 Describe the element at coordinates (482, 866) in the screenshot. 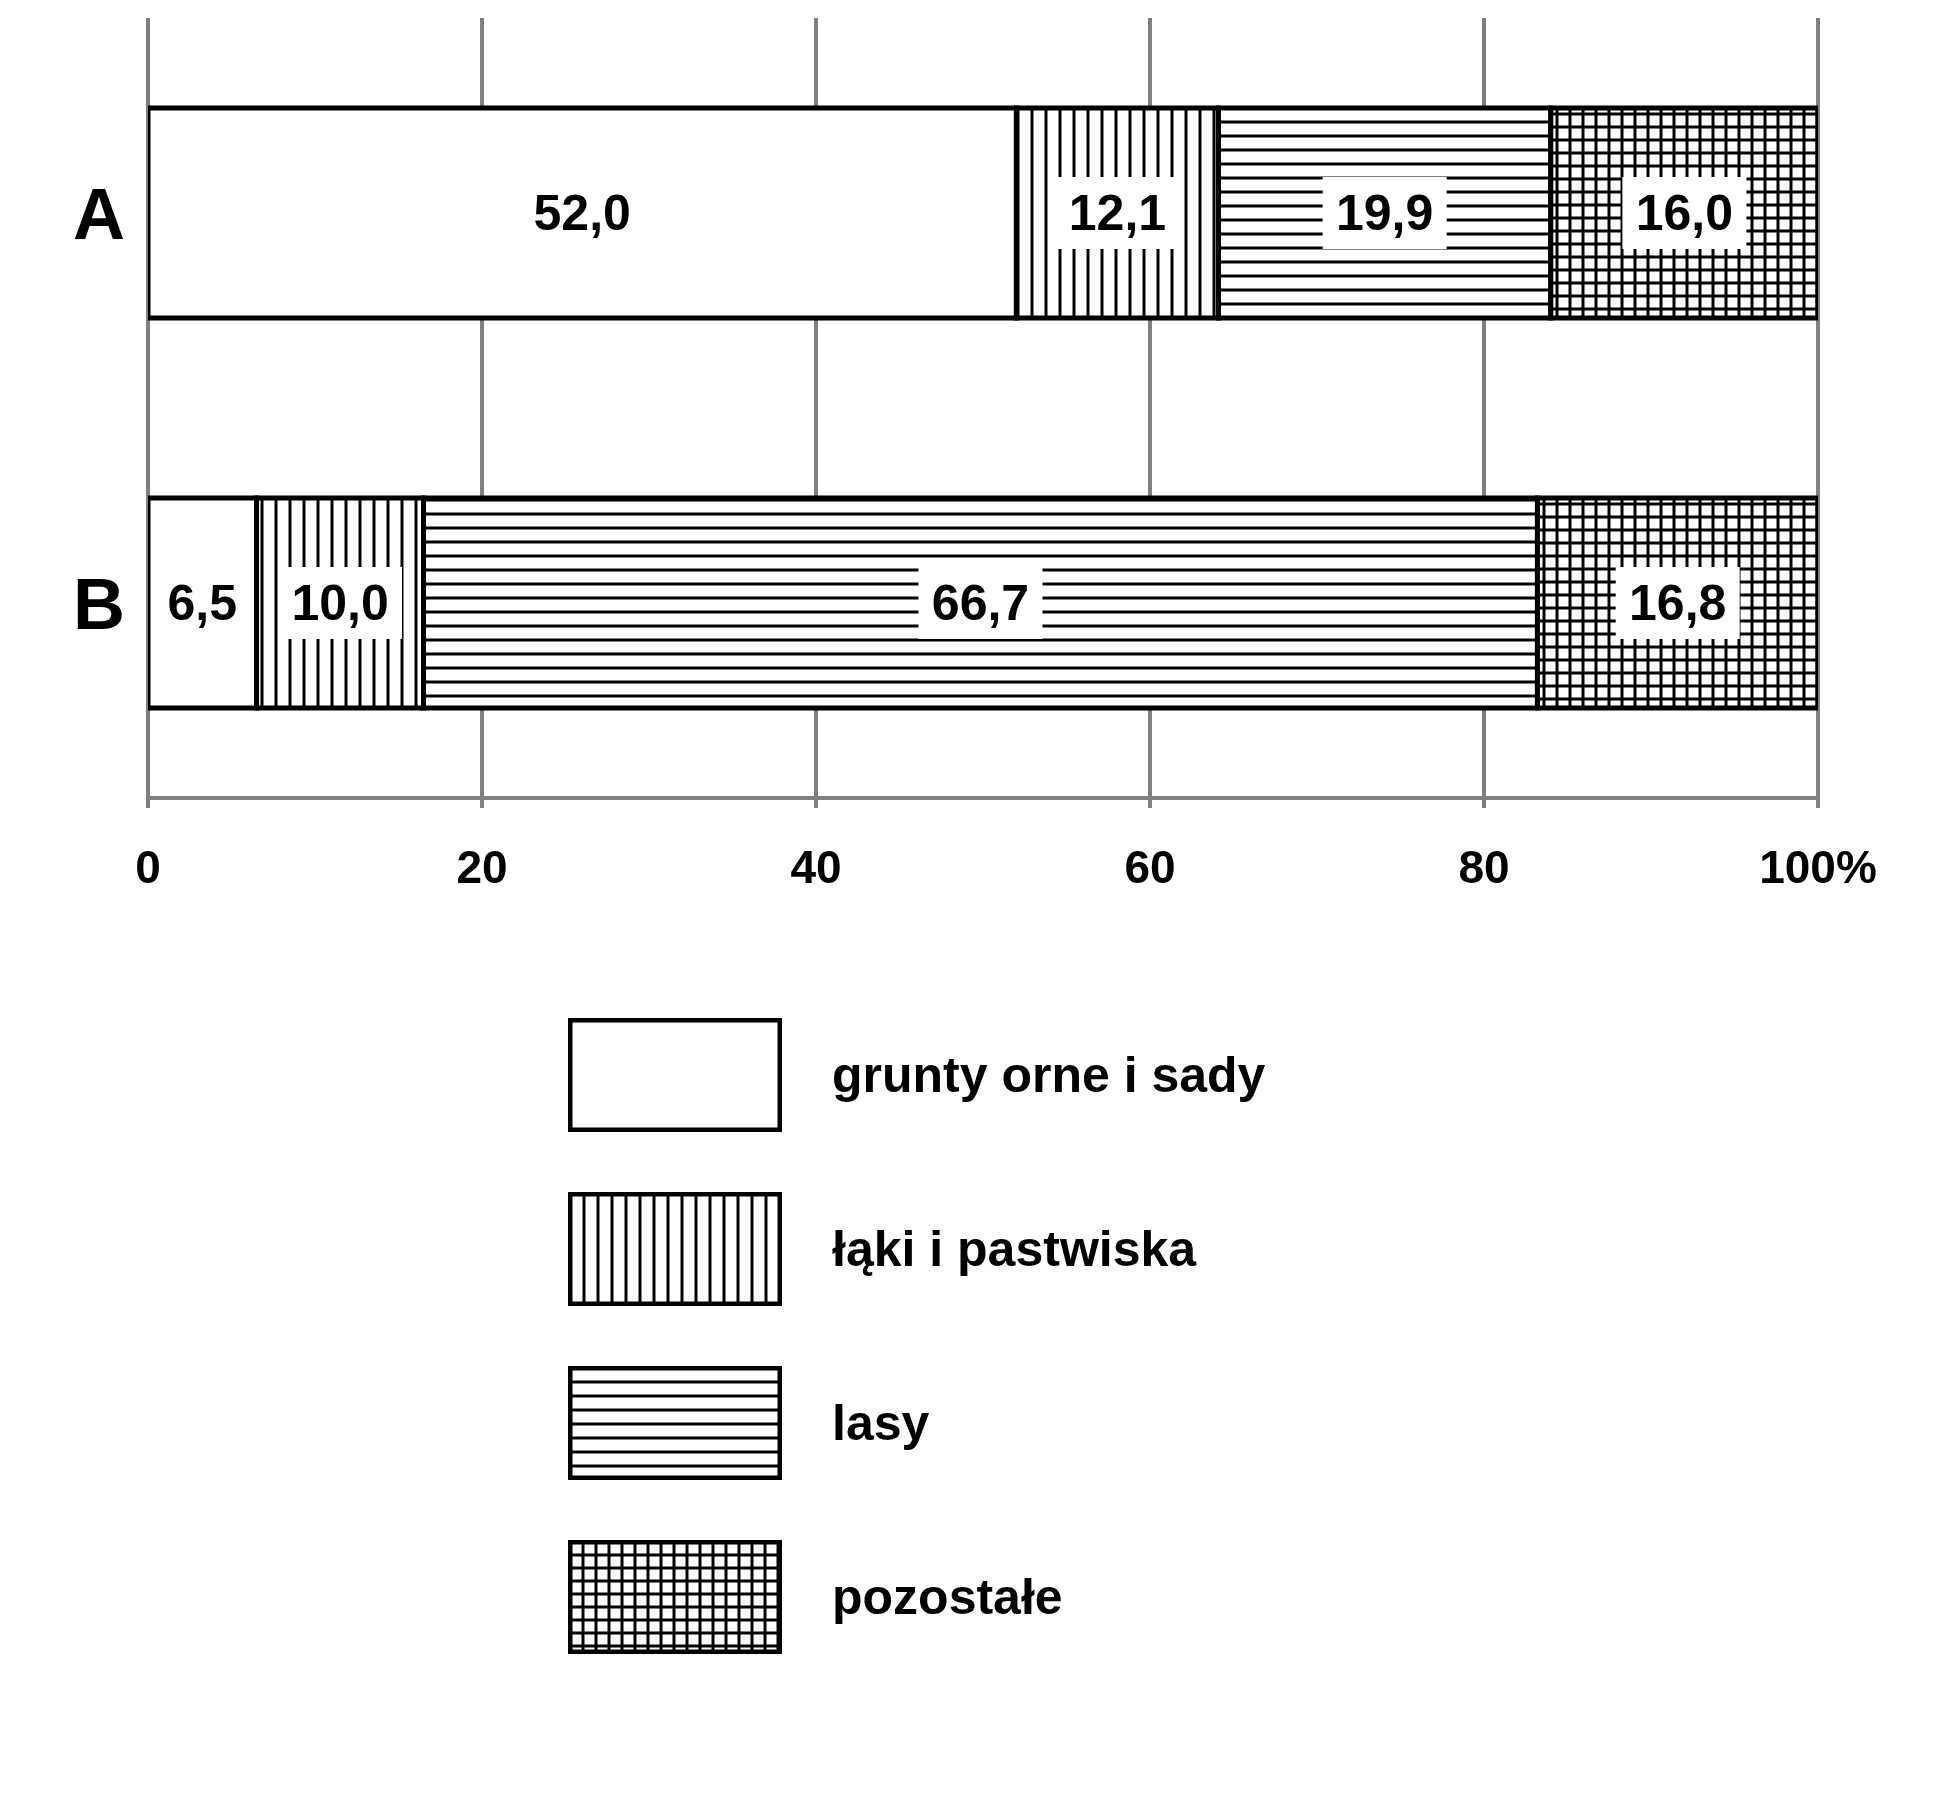

I see `x-tick-label: 20` at that location.